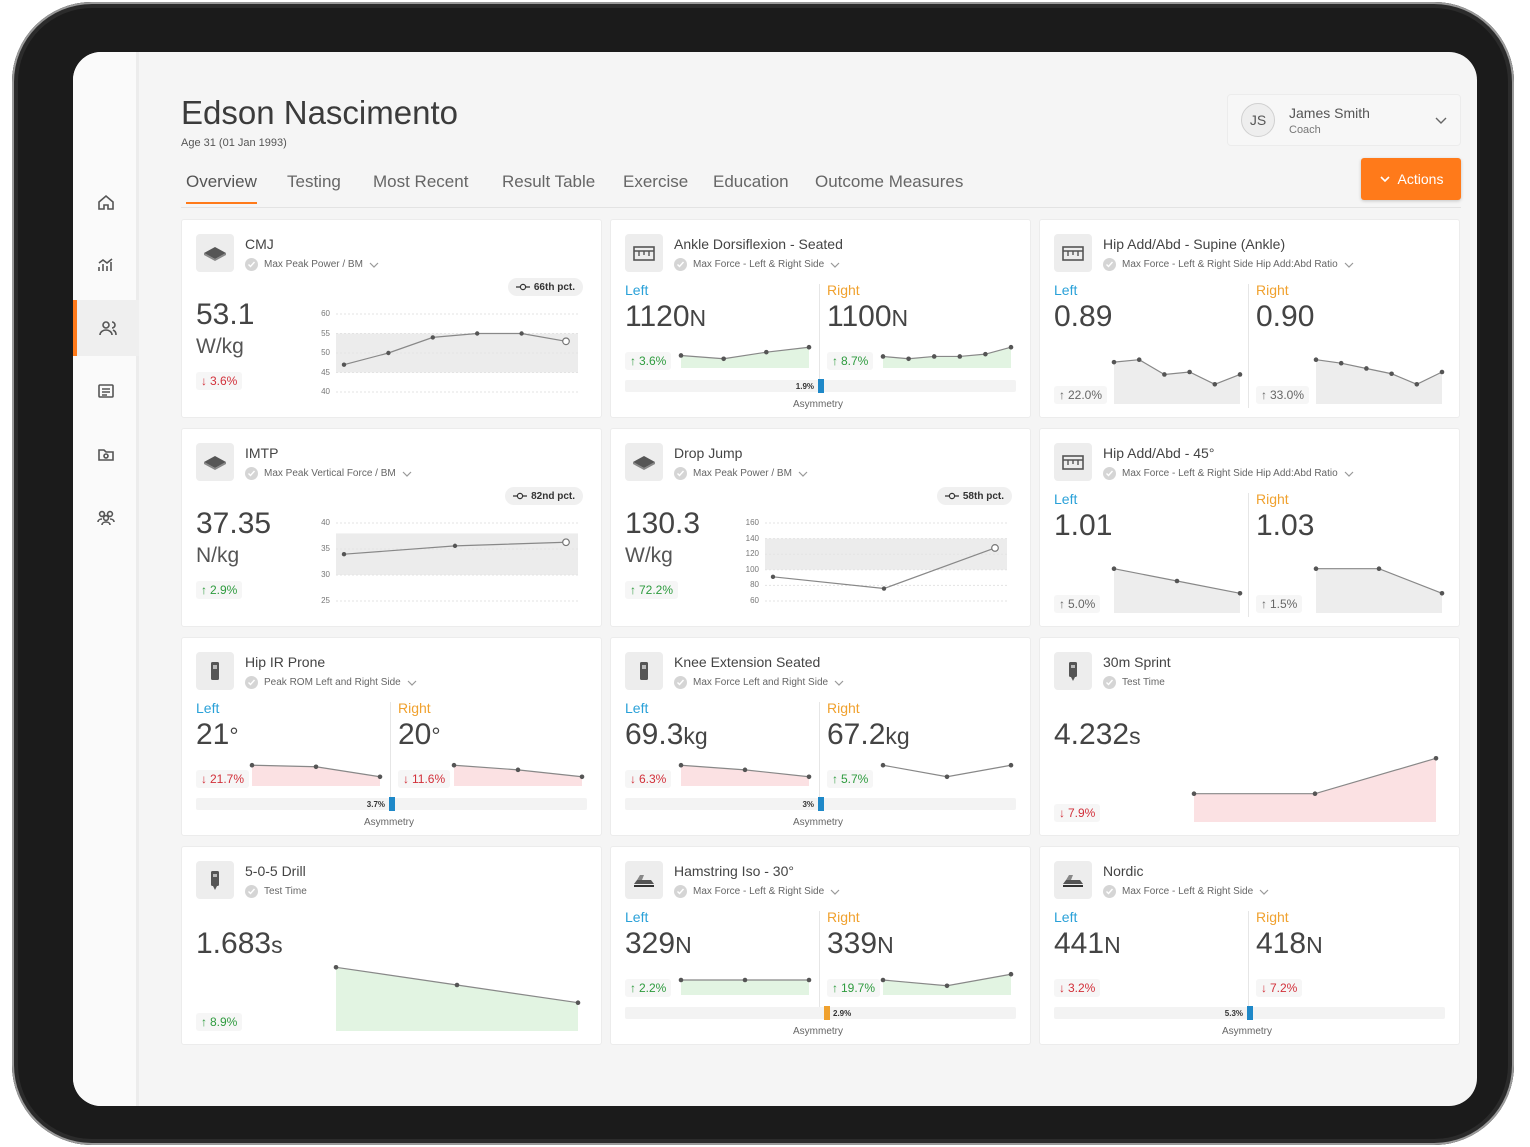 This screenshot has width=1530, height=1147. I want to click on timer-icon, so click(1073, 671).